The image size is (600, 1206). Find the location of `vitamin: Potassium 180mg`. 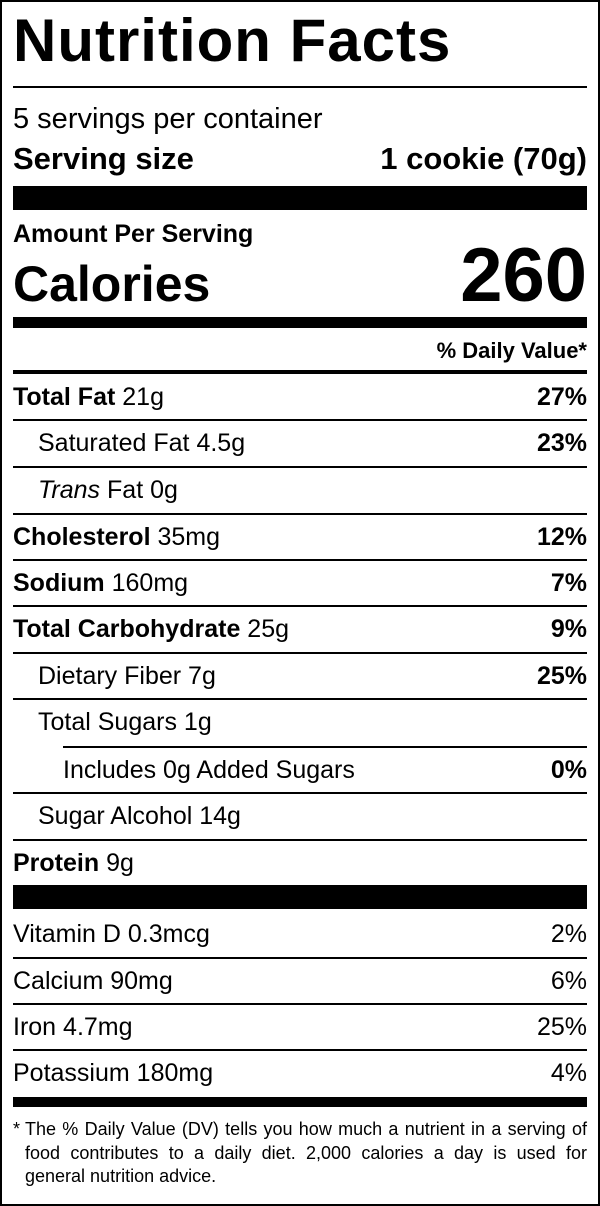

vitamin: Potassium 180mg is located at coordinates (113, 1073).